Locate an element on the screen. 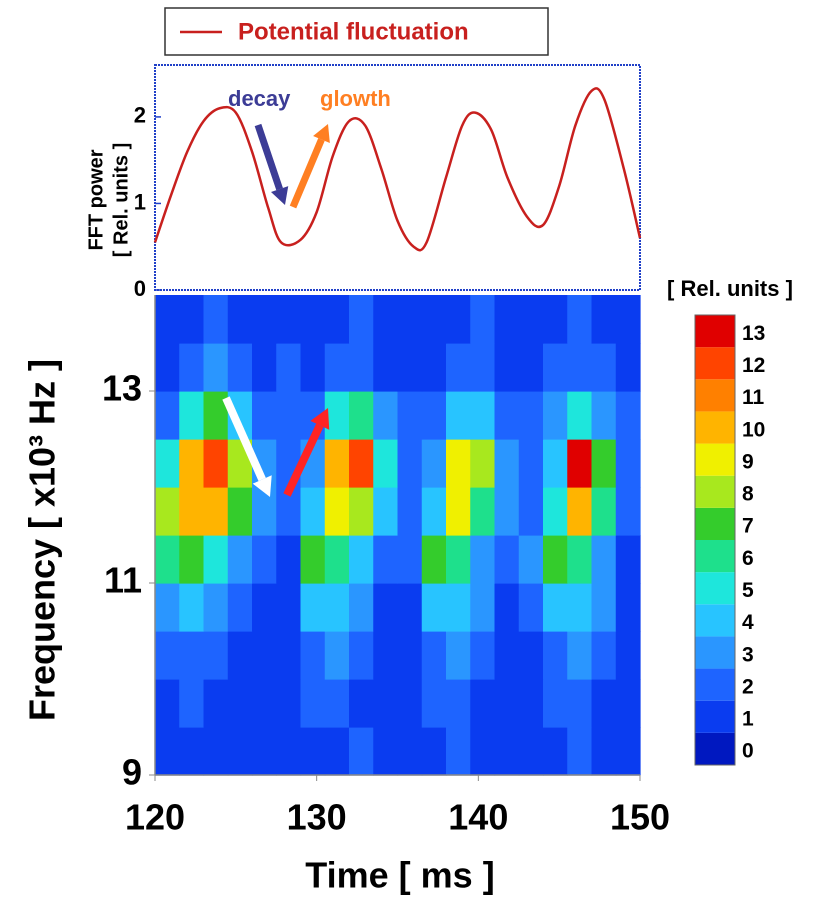 This screenshot has height=907, width=837. x-axis-label: Time [ ms ] is located at coordinates (399, 875).